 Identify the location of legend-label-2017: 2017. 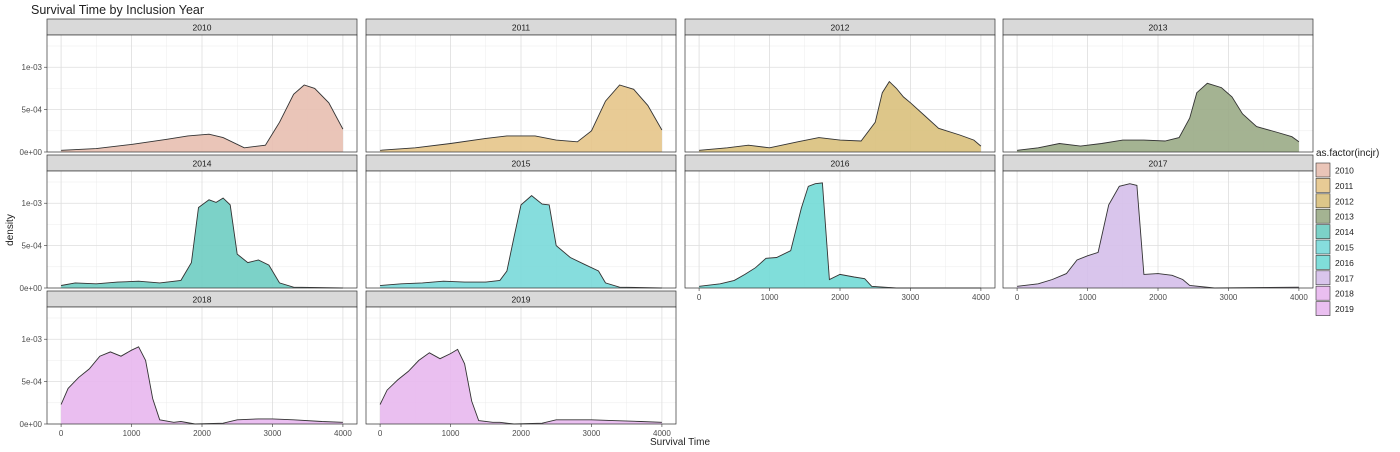
(1344, 278).